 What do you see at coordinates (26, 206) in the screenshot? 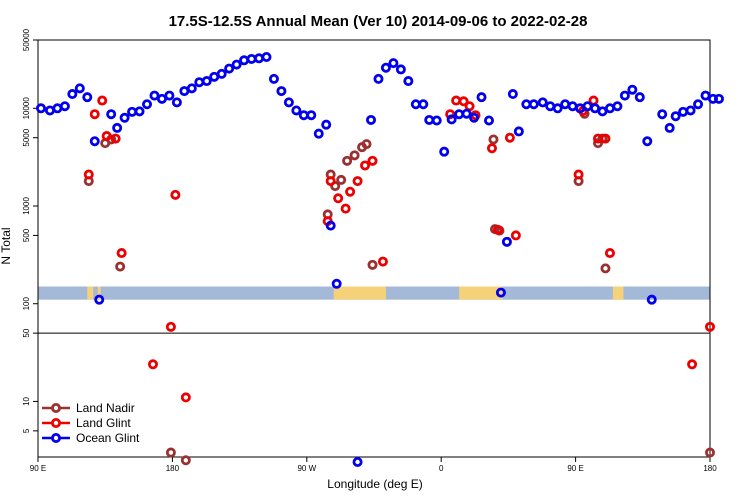
I see `y-tick-label: 1000` at bounding box center [26, 206].